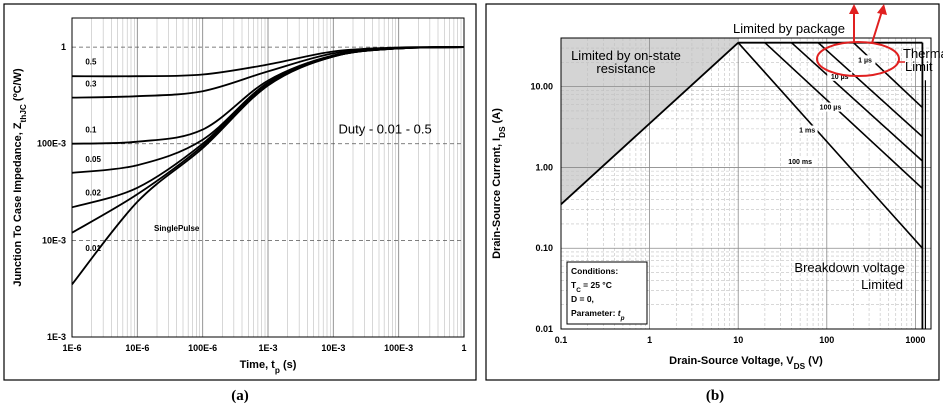 Image resolution: width=943 pixels, height=408 pixels. Describe the element at coordinates (499, 183) in the screenshot. I see `chart-b-y-axis-label: Drain-Source Current, IDS (A)` at that location.